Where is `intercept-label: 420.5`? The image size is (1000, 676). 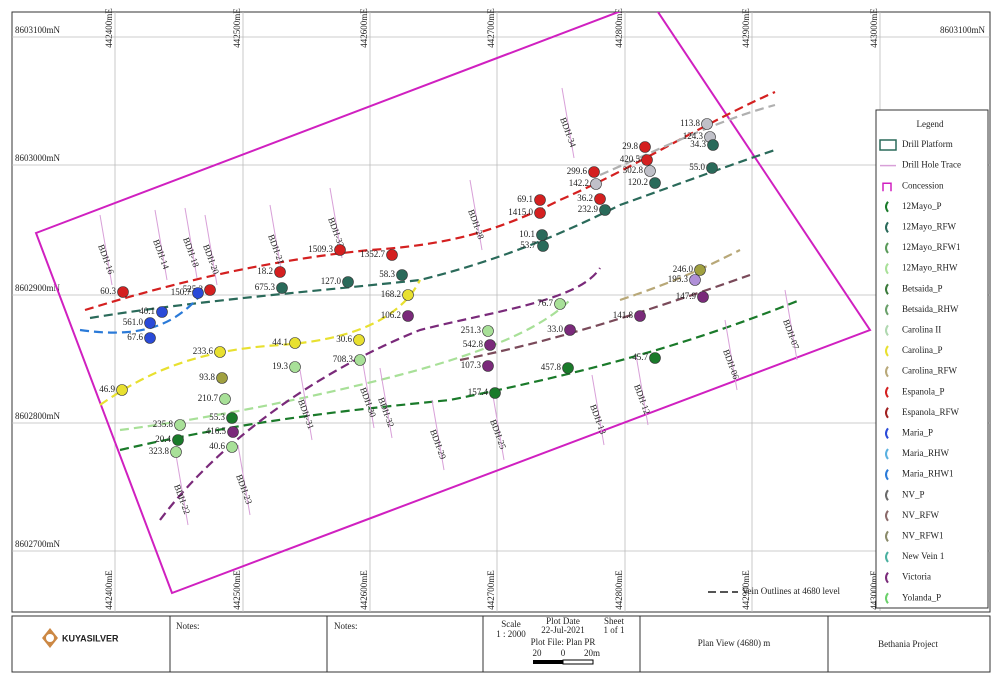
intercept-label: 420.5 is located at coordinates (630, 159).